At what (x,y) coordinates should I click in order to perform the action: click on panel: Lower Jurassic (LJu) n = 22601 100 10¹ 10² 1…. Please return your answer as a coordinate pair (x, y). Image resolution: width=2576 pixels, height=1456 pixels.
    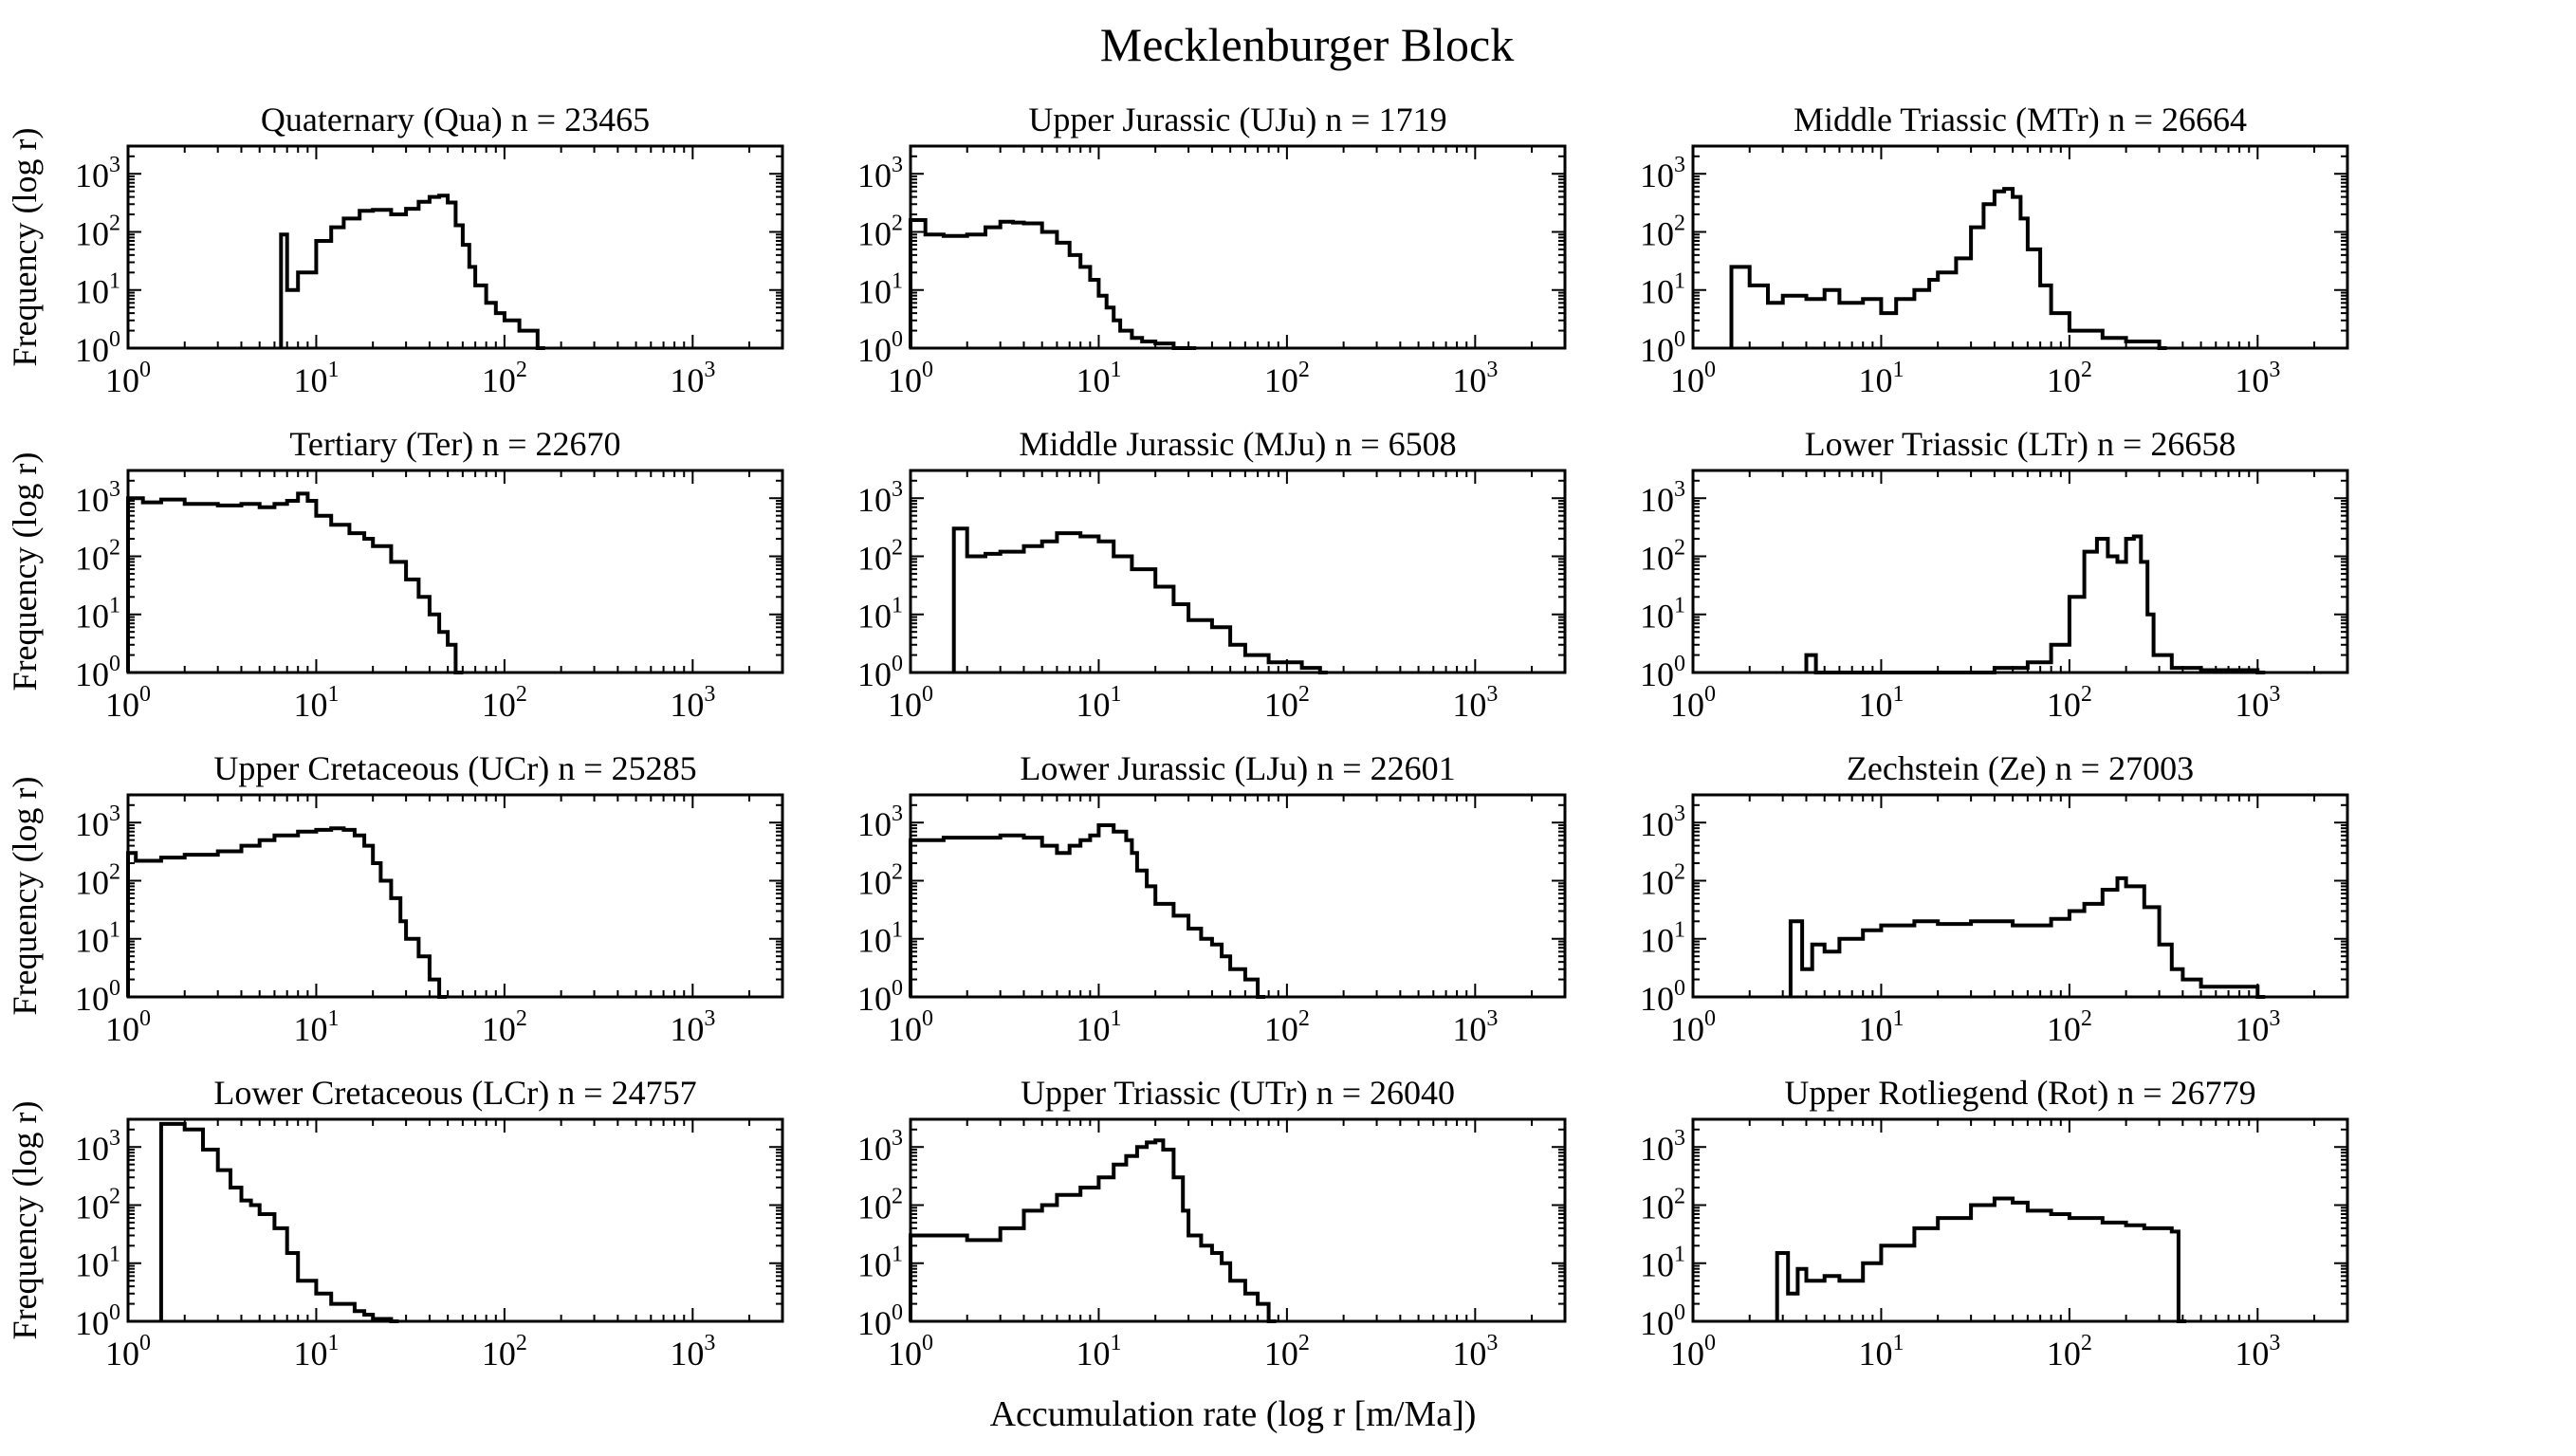
    Looking at the image, I should click on (1212, 898).